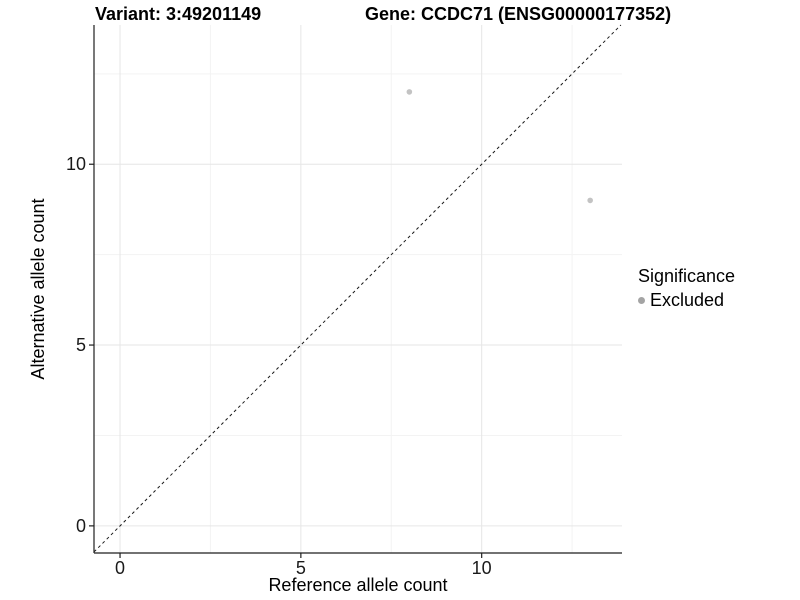 The width and height of the screenshot is (800, 600). I want to click on x-axis-title: Reference allele count, so click(358, 585).